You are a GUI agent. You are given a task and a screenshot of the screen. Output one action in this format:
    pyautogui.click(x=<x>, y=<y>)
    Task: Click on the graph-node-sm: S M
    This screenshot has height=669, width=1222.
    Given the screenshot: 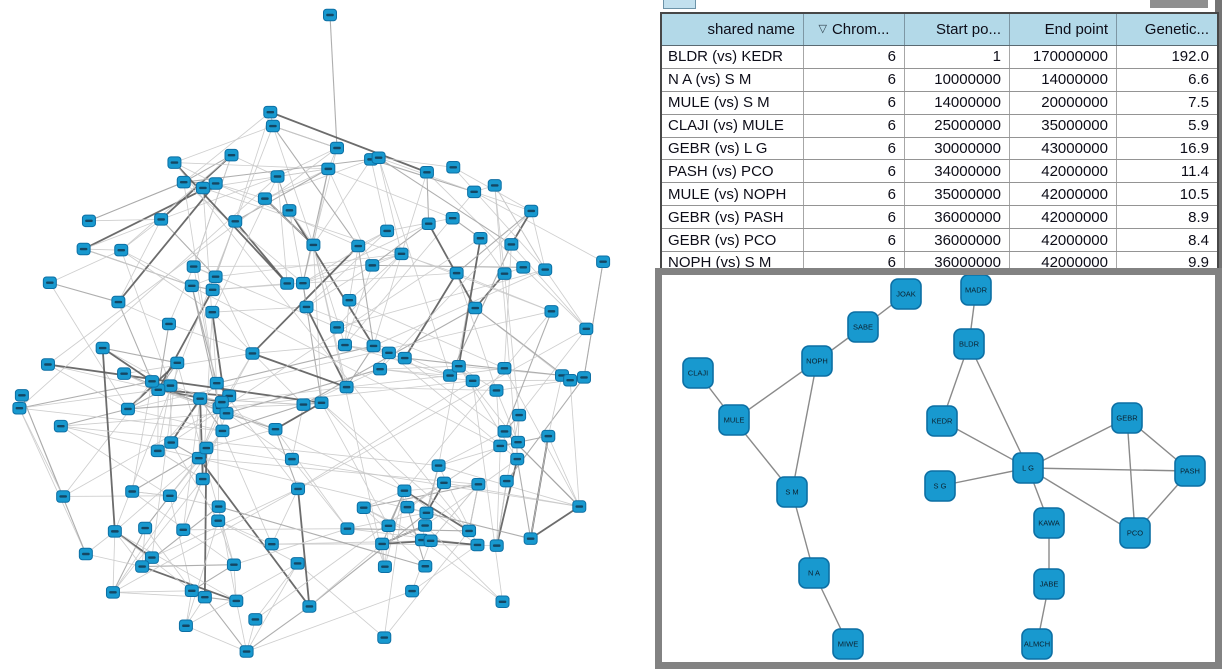 What is the action you would take?
    pyautogui.click(x=792, y=492)
    